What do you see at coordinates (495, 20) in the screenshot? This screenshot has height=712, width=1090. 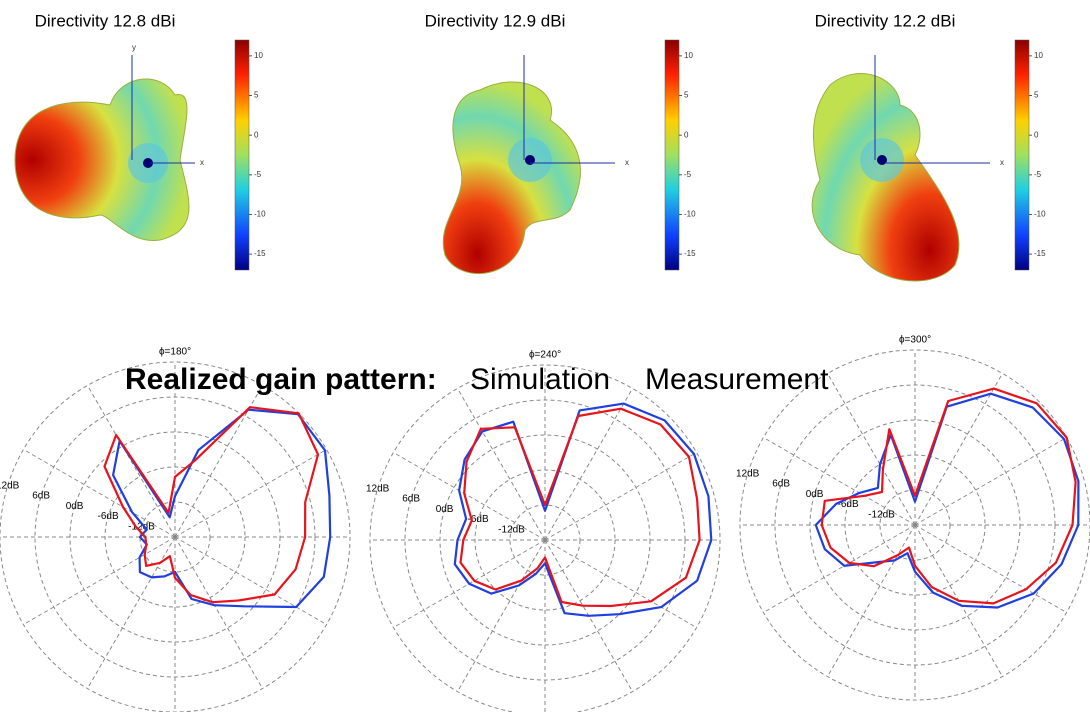 I see `panel-title: Directivity 12.9 dBi` at bounding box center [495, 20].